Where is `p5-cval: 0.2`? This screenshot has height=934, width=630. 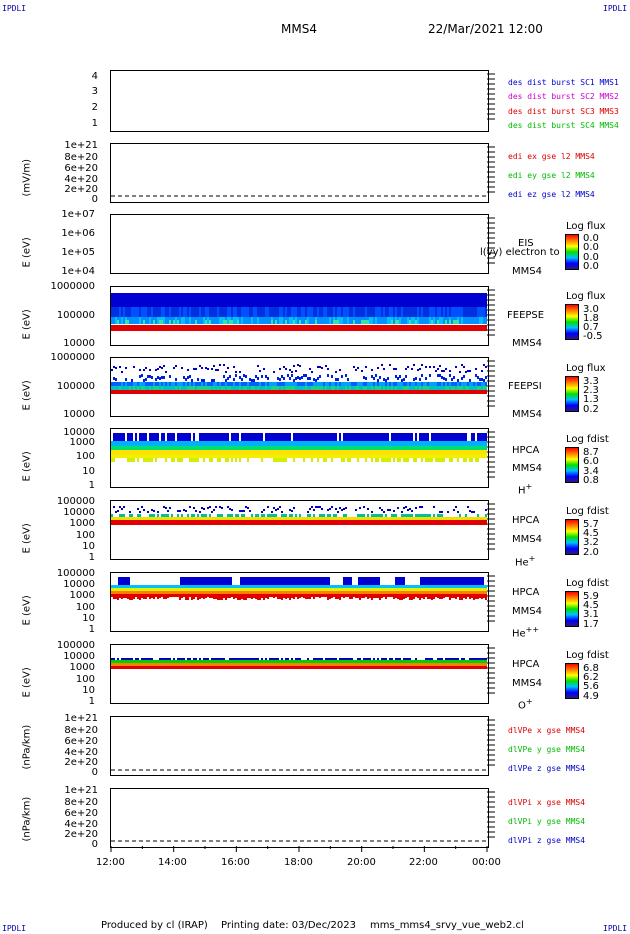
p5-cval: 0.2 is located at coordinates (591, 409).